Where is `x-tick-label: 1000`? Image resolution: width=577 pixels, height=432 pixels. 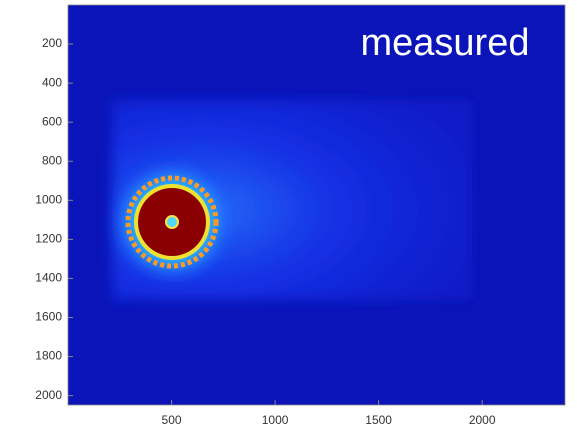 x-tick-label: 1000 is located at coordinates (275, 420).